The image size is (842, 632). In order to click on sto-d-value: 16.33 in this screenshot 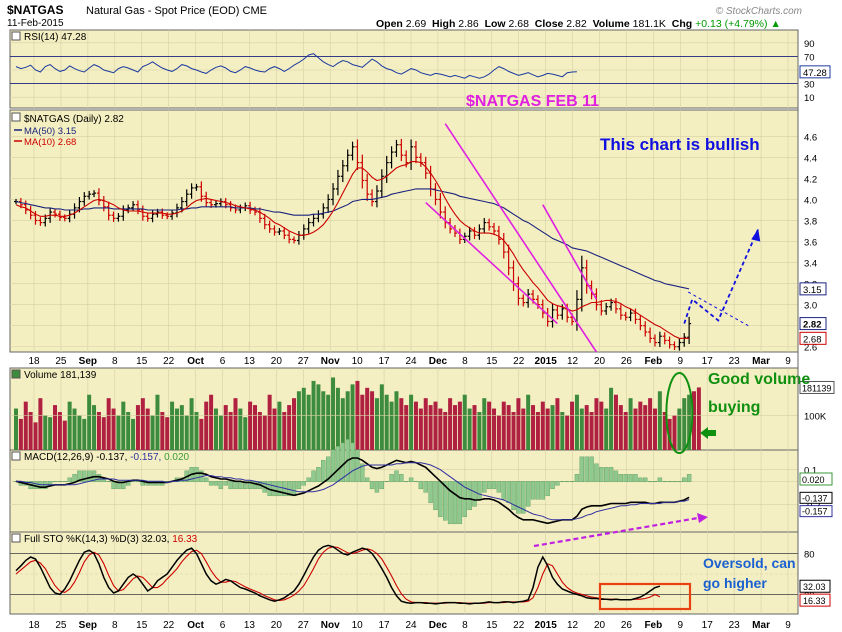, I will do `click(184, 539)`.